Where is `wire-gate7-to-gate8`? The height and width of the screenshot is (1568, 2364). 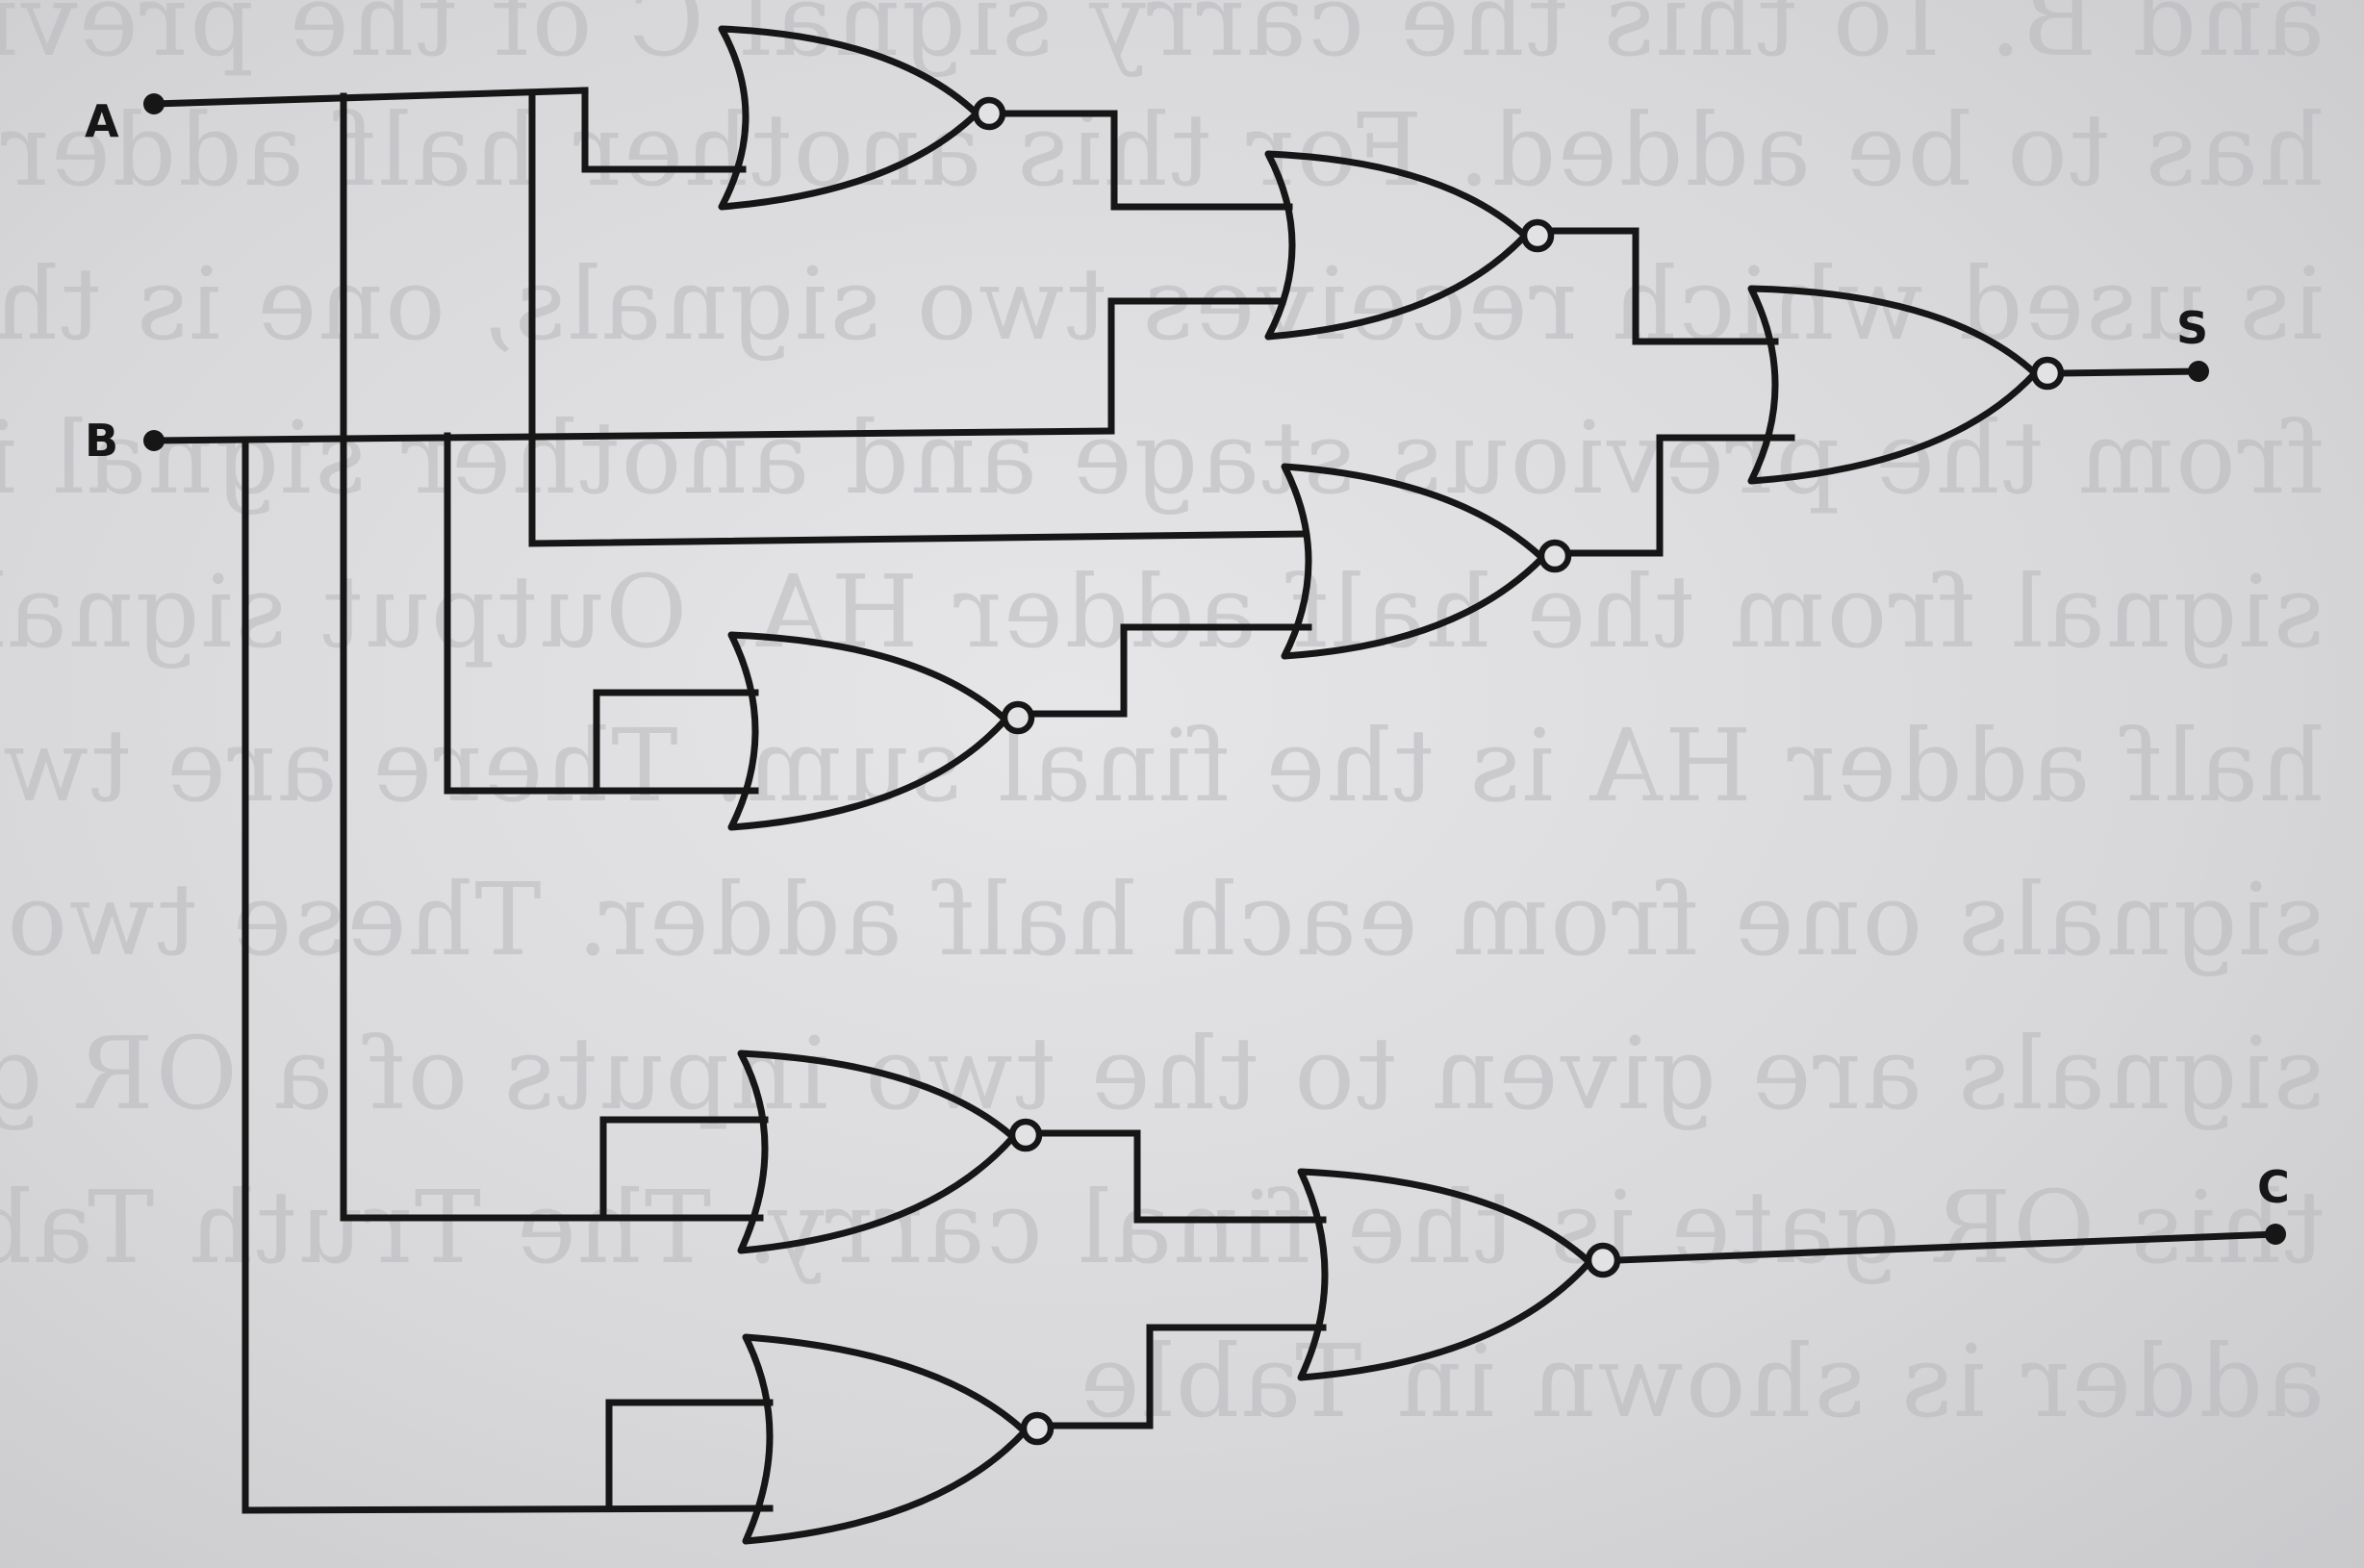 wire-gate7-to-gate8 is located at coordinates (1187, 1376).